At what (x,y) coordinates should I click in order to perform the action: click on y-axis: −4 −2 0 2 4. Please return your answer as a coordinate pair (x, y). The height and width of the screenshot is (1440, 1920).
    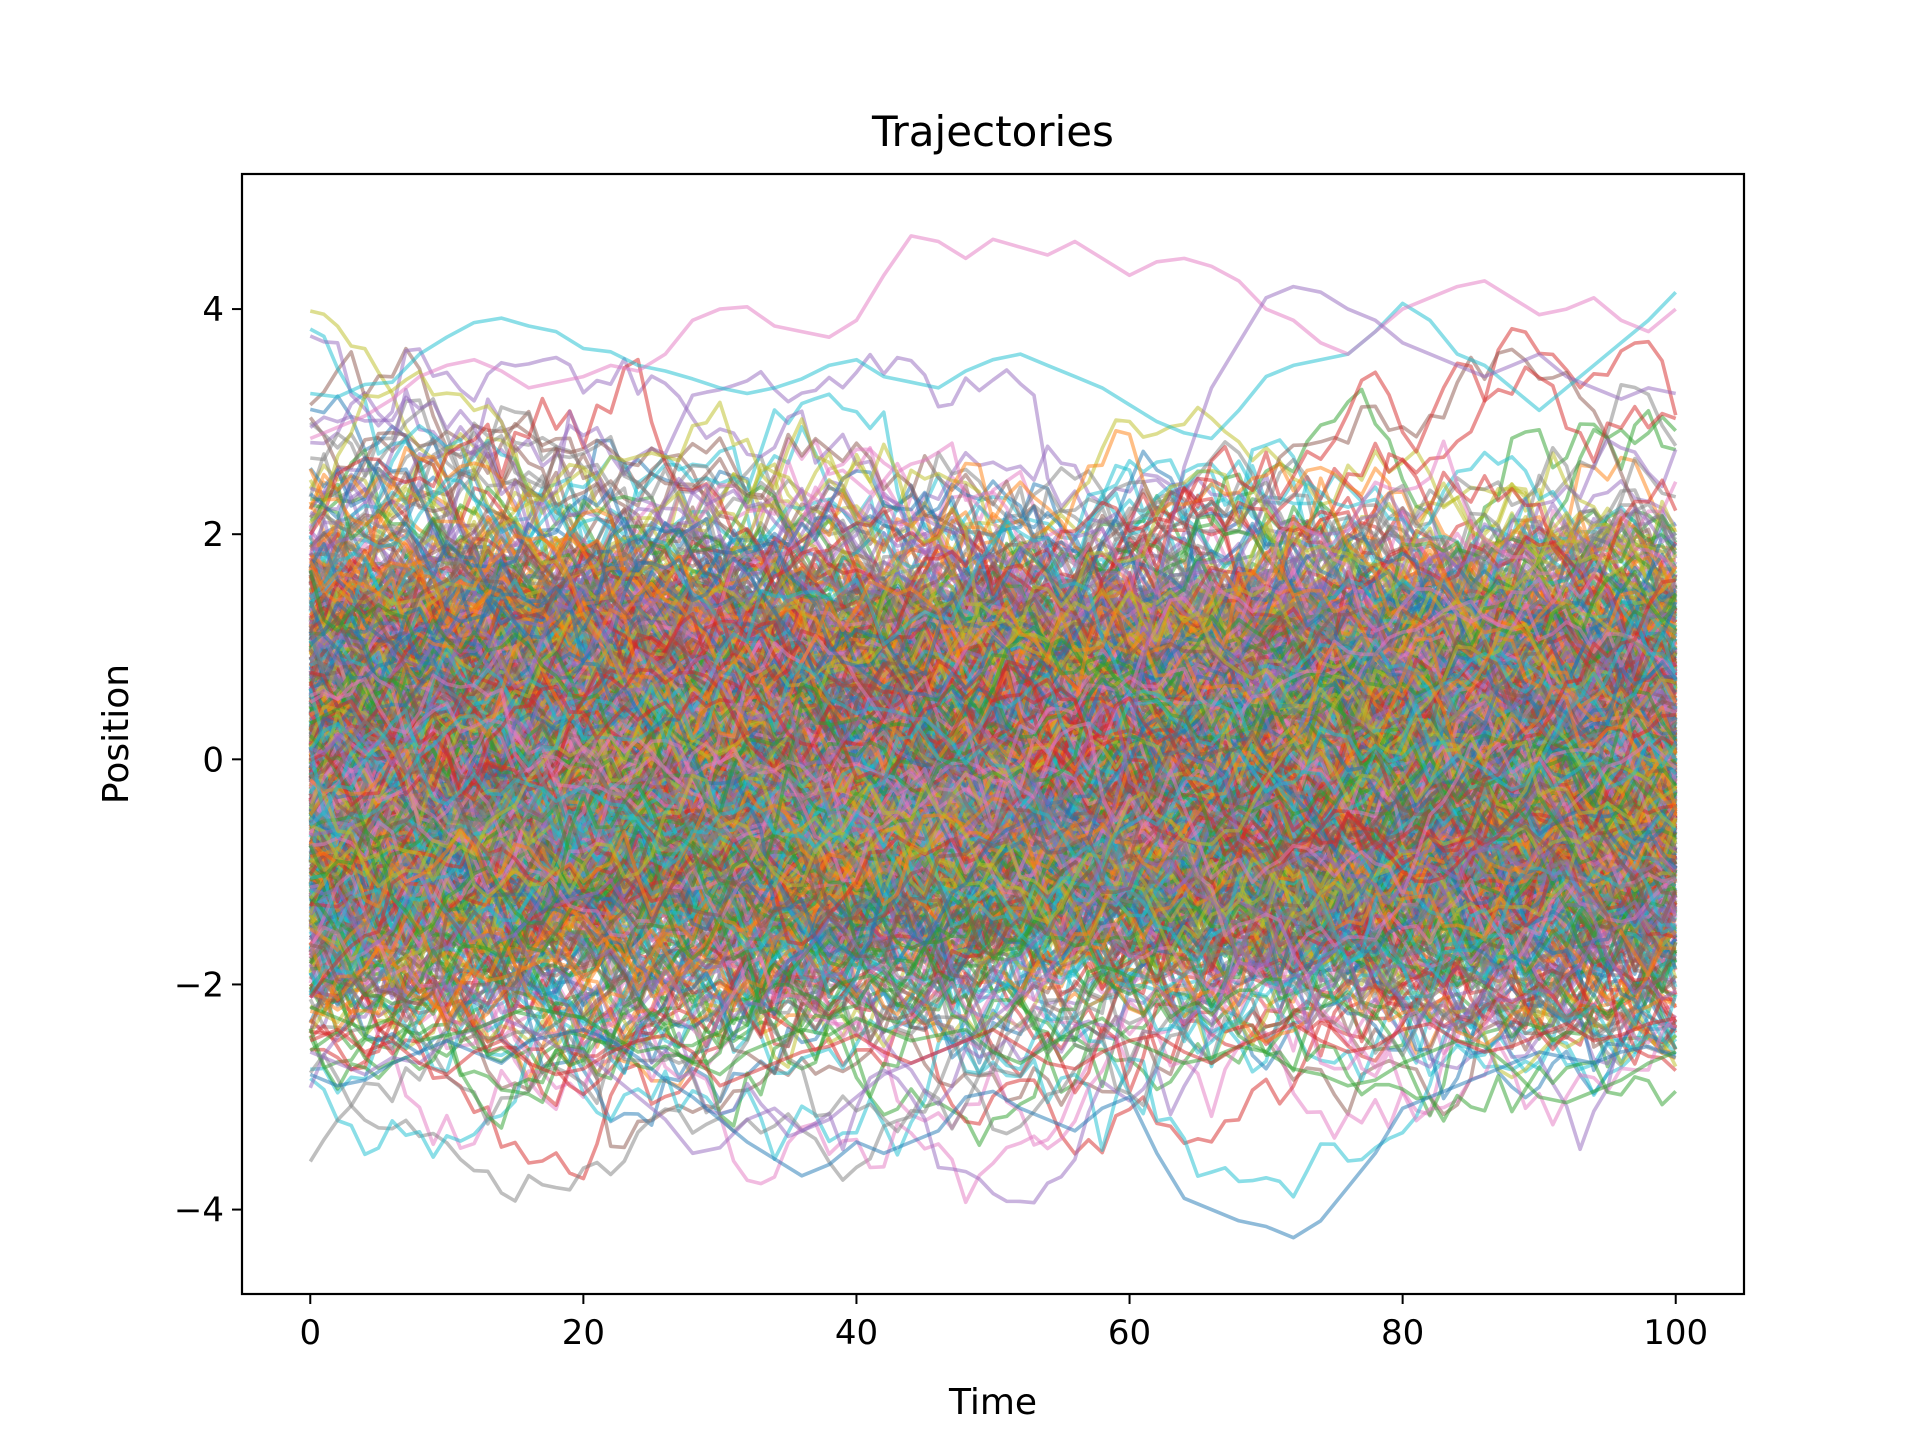
    Looking at the image, I should click on (208, 760).